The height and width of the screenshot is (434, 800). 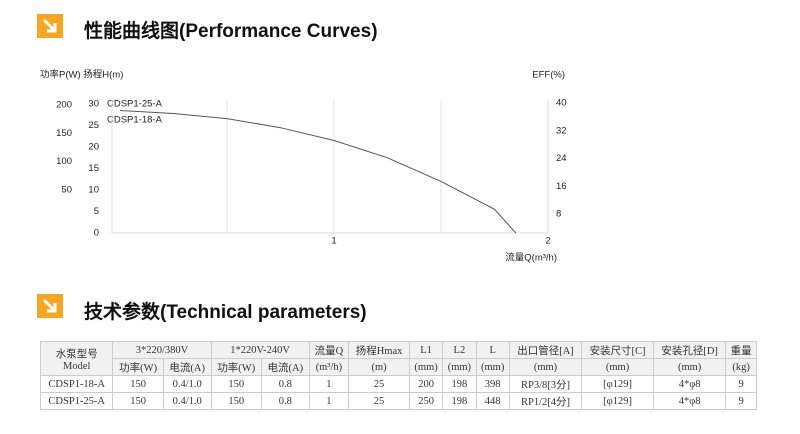 I want to click on y-tick-label: 5, so click(x=96, y=211).